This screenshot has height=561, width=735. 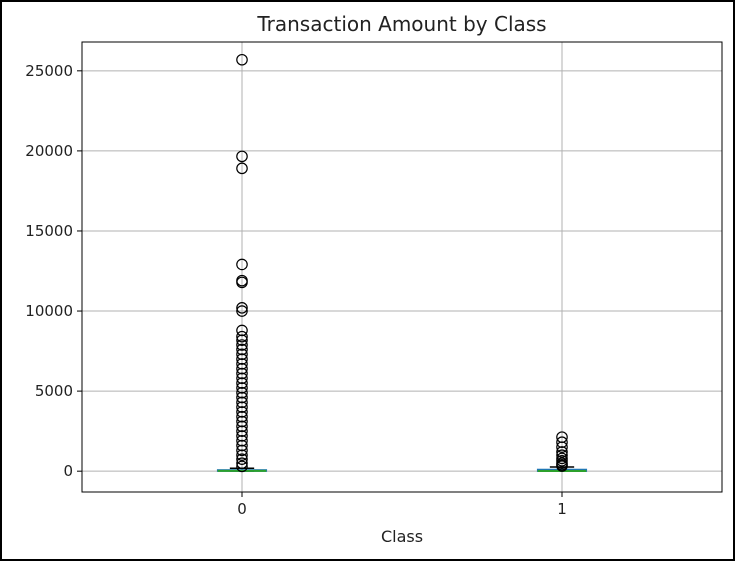 What do you see at coordinates (402, 536) in the screenshot?
I see `x-axis-label: Class` at bounding box center [402, 536].